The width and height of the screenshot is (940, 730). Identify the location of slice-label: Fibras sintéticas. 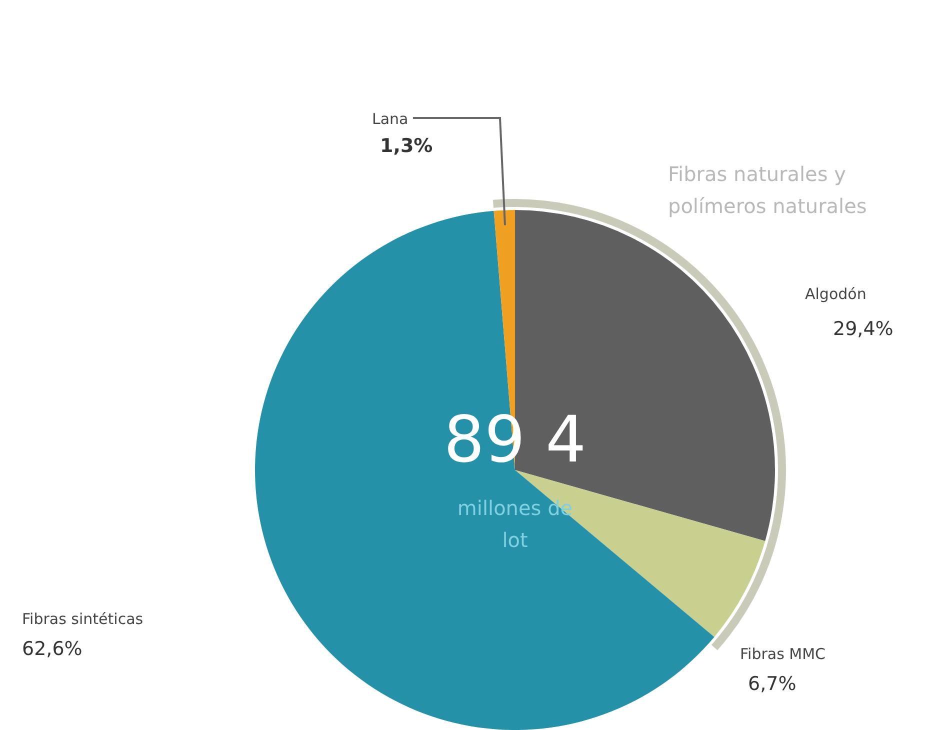
(83, 619).